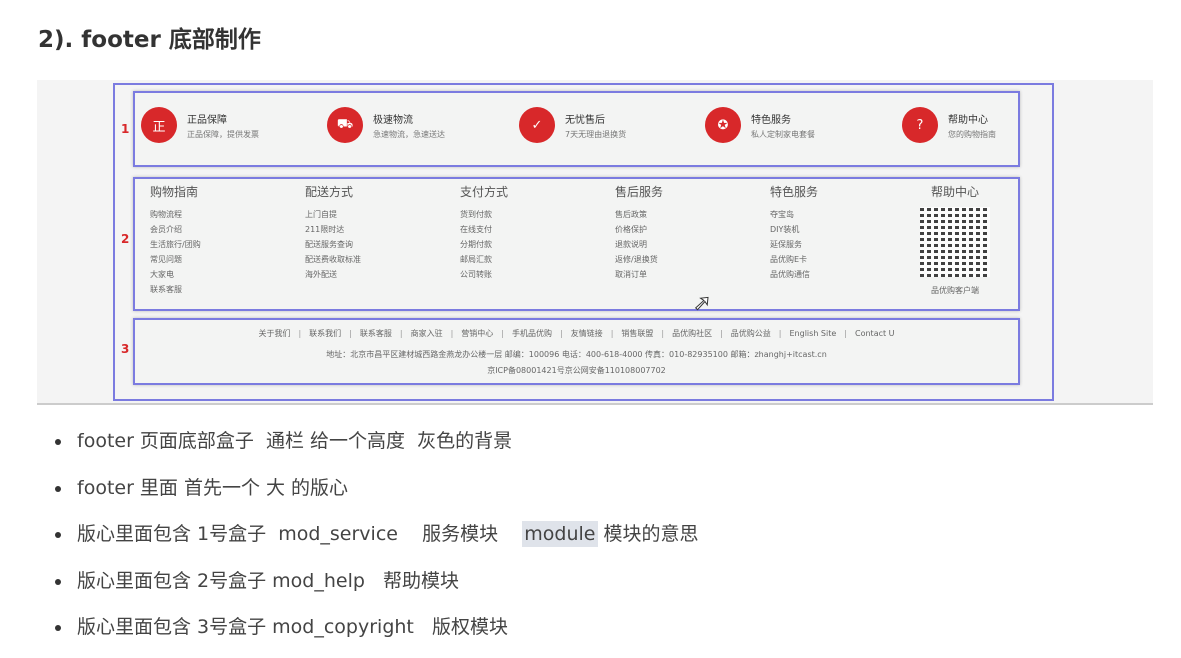  What do you see at coordinates (477, 333) in the screenshot?
I see `footer-link: 营销中心` at bounding box center [477, 333].